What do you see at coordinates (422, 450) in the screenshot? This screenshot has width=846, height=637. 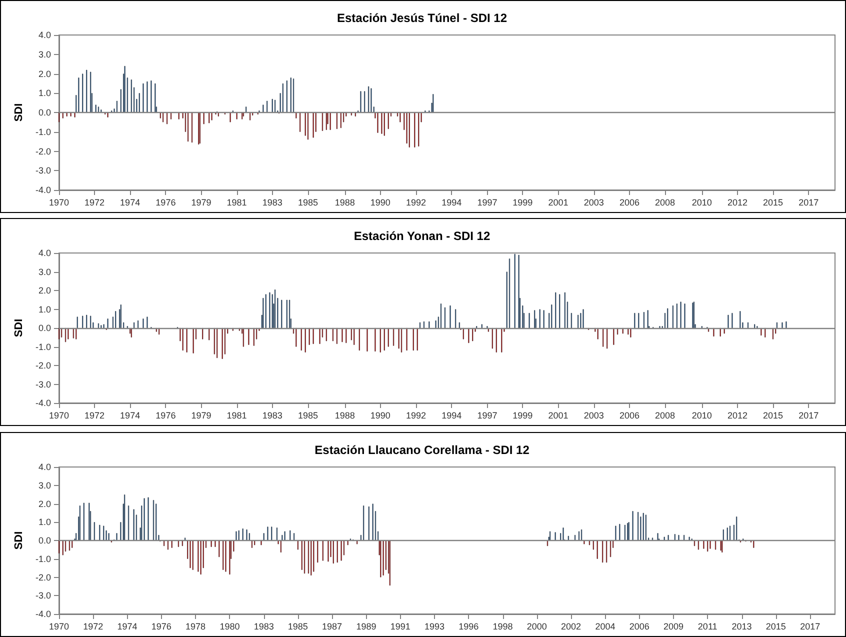 I see `chart-title: Estación Llaucano Corellama - SDI 12` at bounding box center [422, 450].